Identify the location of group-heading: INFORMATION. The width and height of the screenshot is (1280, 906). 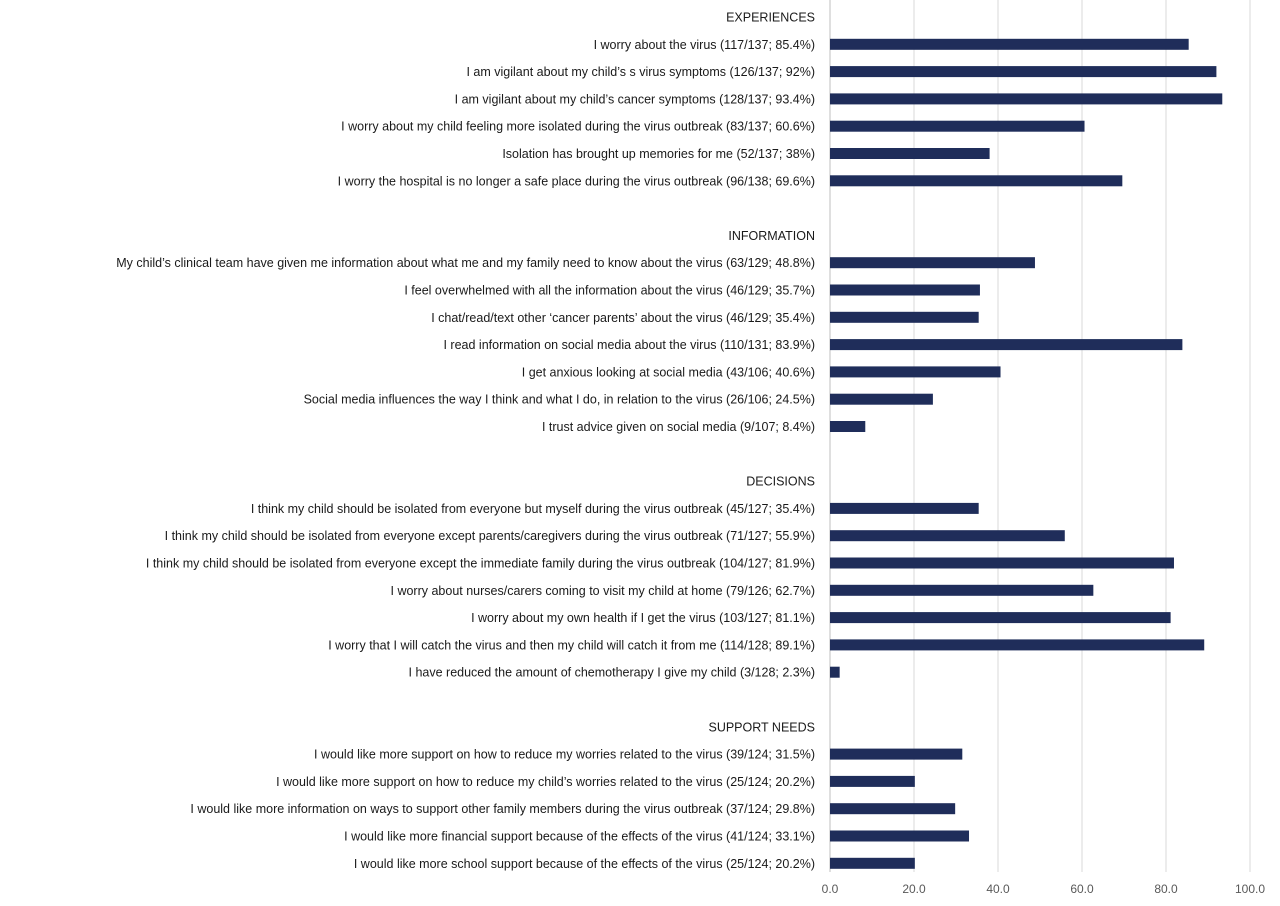
(771, 236).